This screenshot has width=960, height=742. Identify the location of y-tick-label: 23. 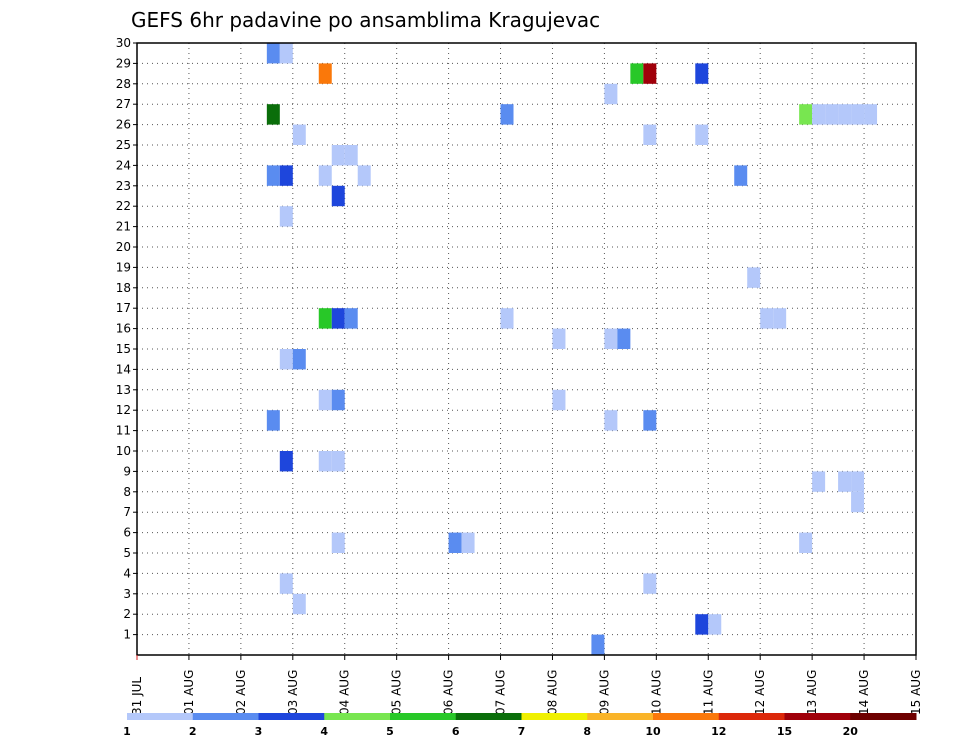
(123, 186).